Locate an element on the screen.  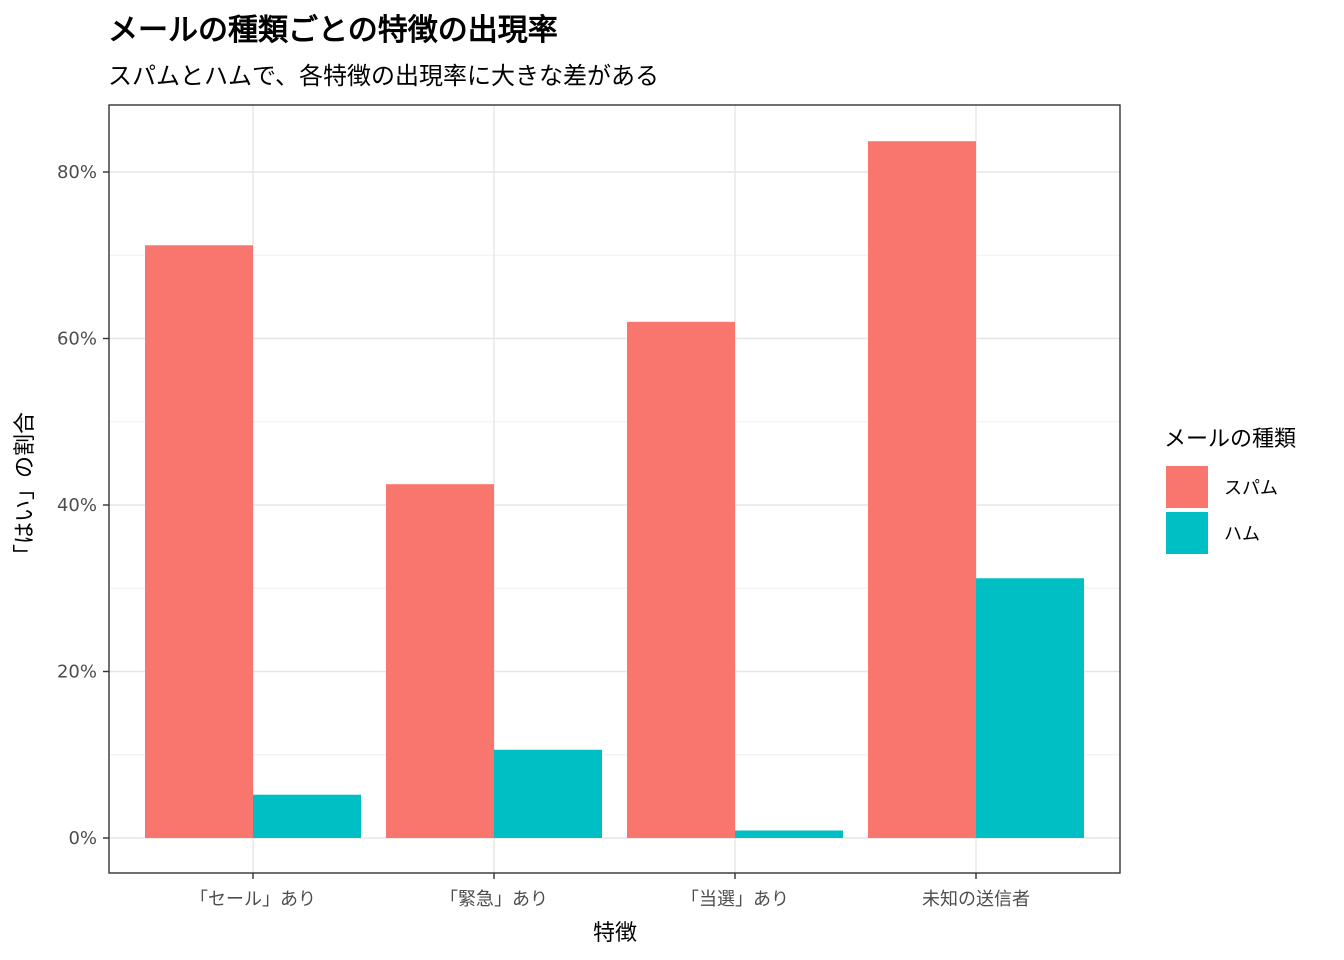
x-tick-label: 「緊急」あり is located at coordinates (494, 899).